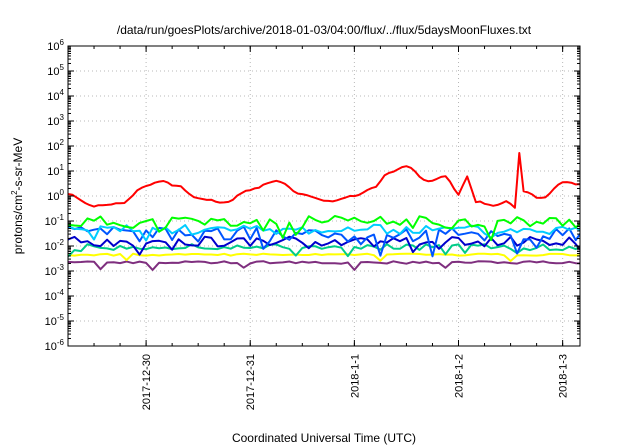 Image resolution: width=640 pixels, height=448 pixels. What do you see at coordinates (251, 382) in the screenshot?
I see `x-tick-label: 2017-12-31` at bounding box center [251, 382].